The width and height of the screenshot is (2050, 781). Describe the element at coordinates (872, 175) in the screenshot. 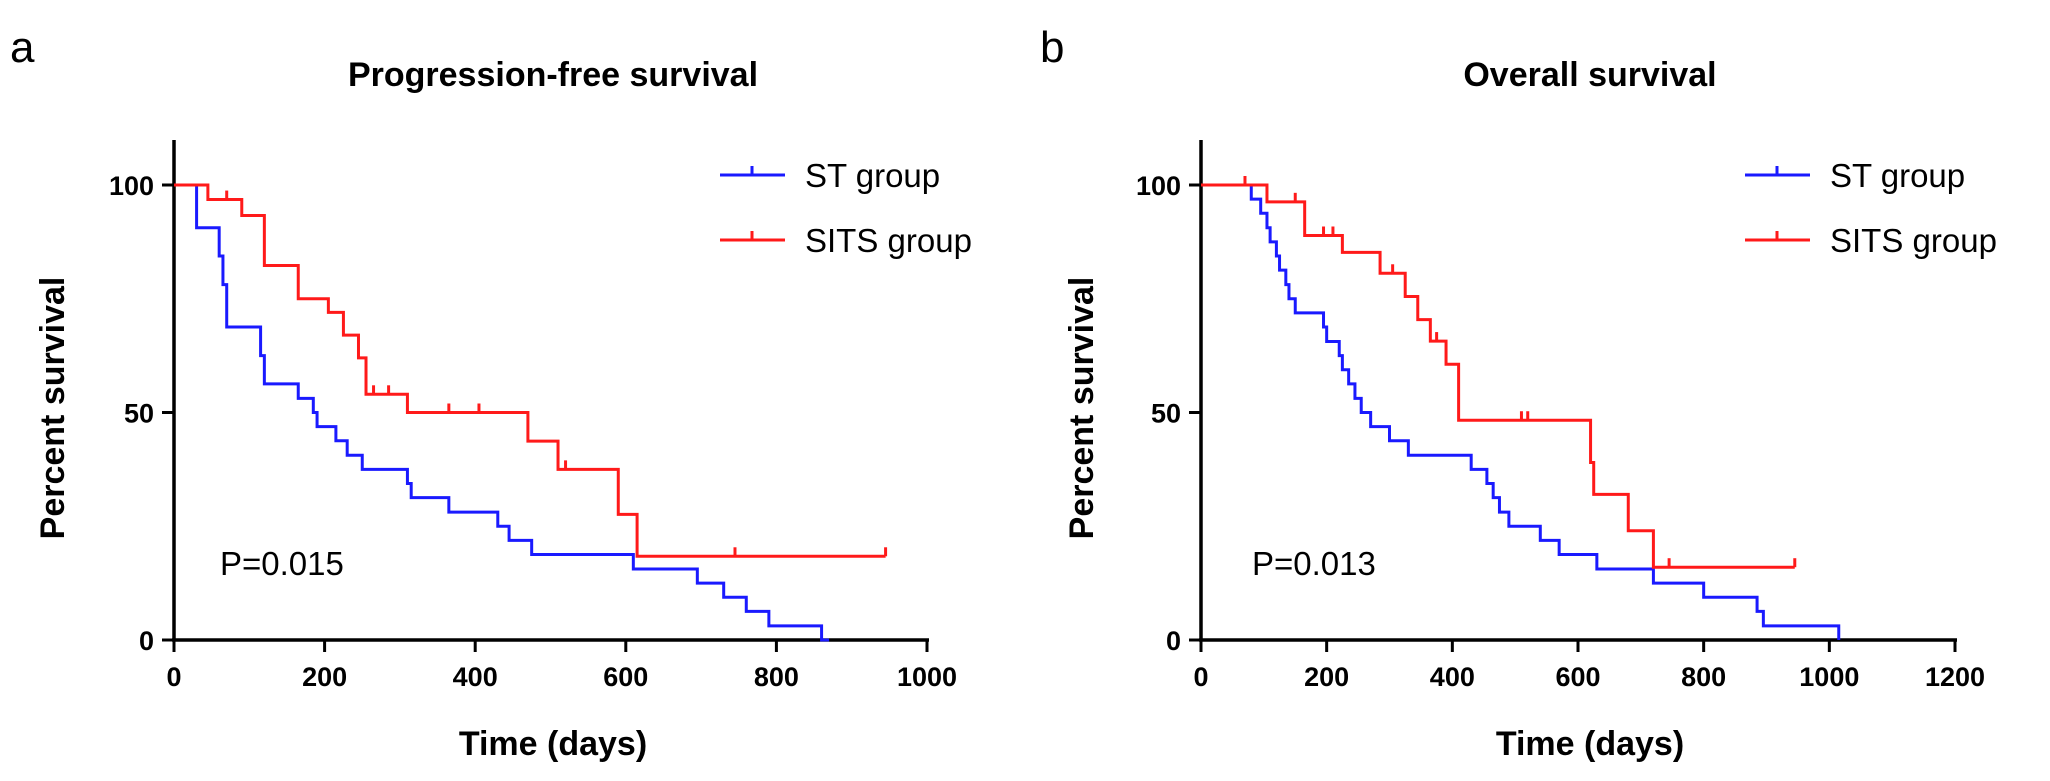

I see `legend-label-st-a: ST group` at that location.